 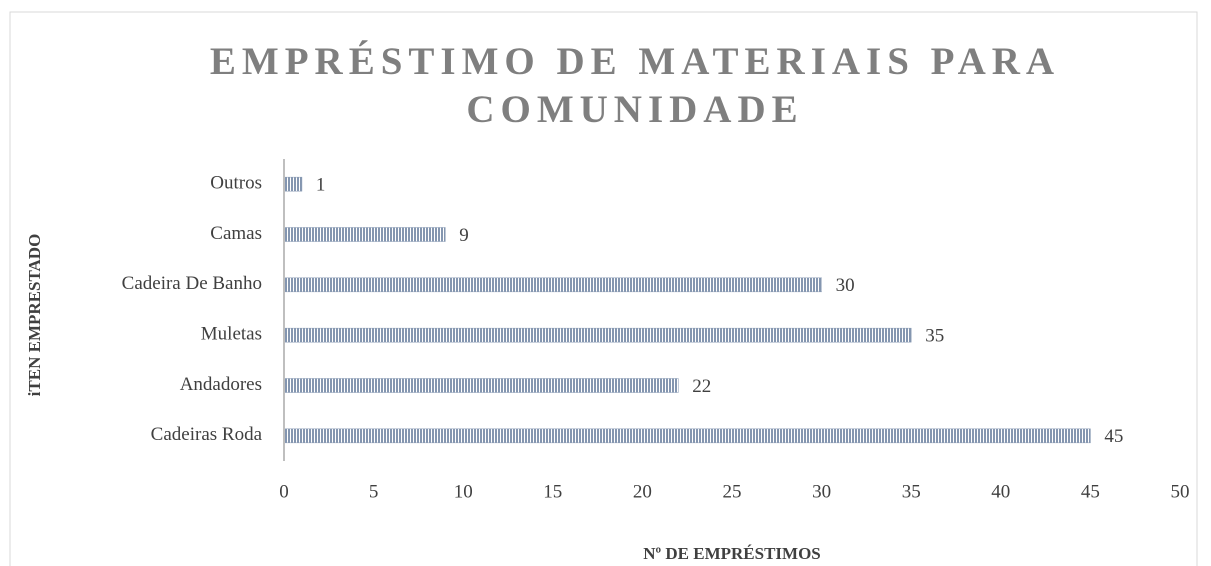 What do you see at coordinates (231, 334) in the screenshot?
I see `y-tick-label: Muletas` at bounding box center [231, 334].